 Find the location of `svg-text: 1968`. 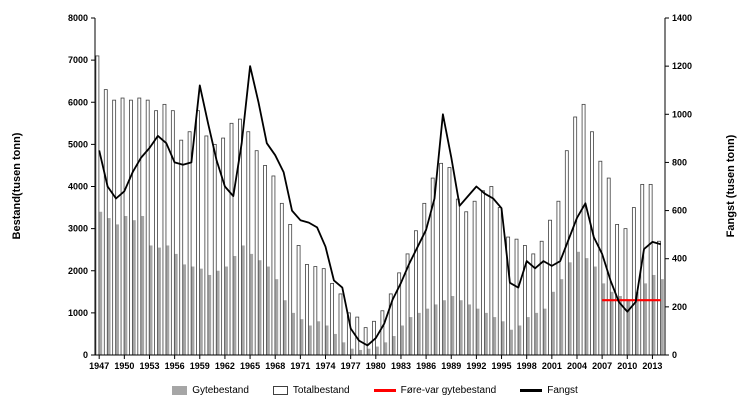

svg-text: 1968 is located at coordinates (275, 366).